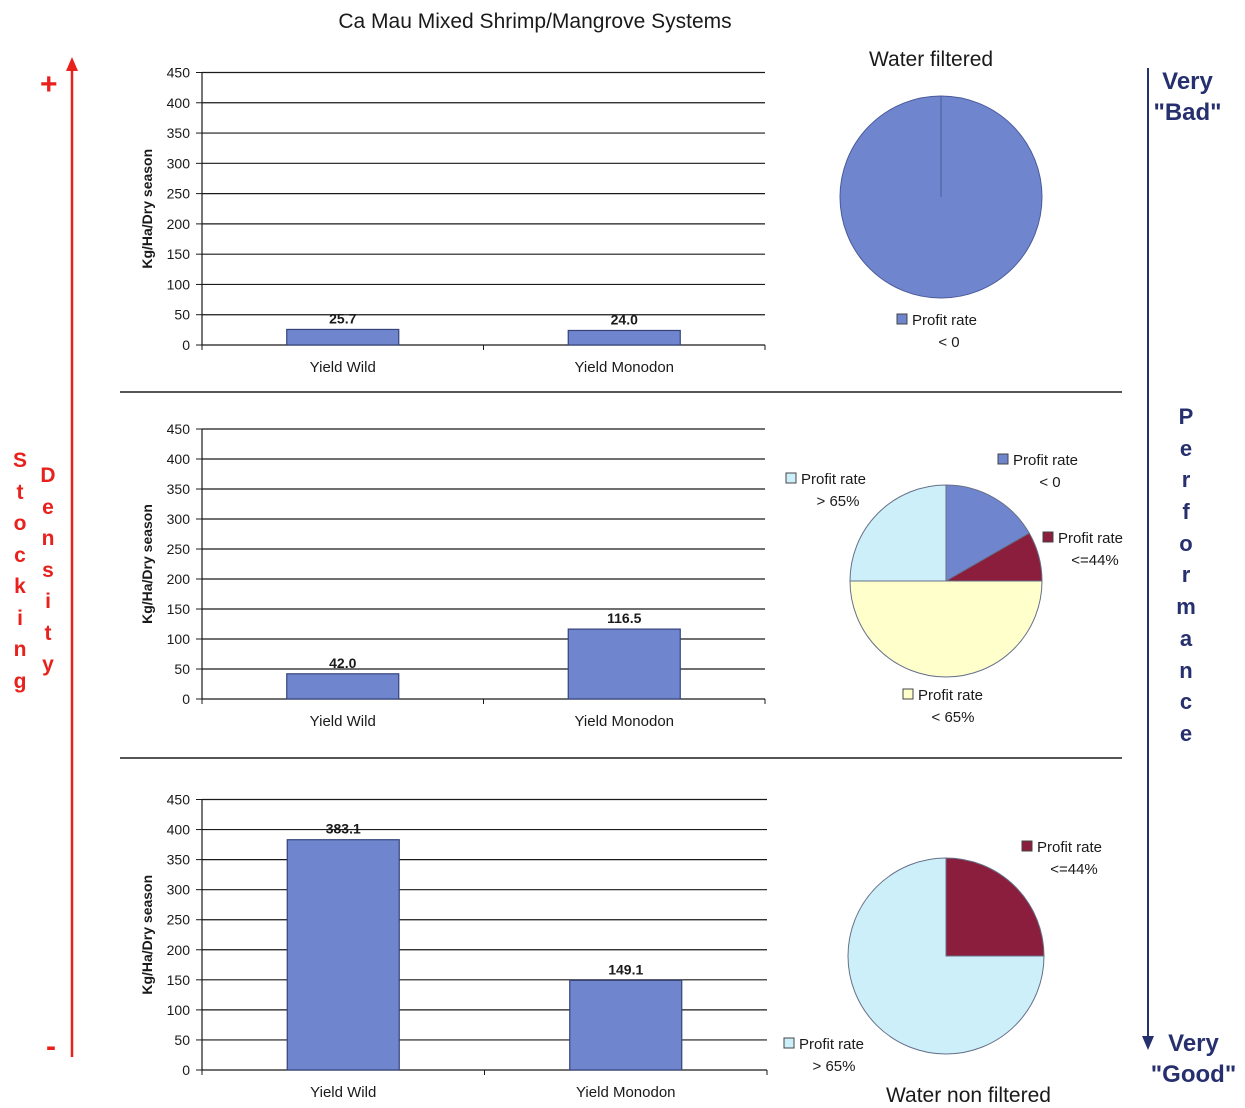 Image resolution: width=1245 pixels, height=1108 pixels. I want to click on pie-title-water-filtered: Water filtered, so click(931, 59).